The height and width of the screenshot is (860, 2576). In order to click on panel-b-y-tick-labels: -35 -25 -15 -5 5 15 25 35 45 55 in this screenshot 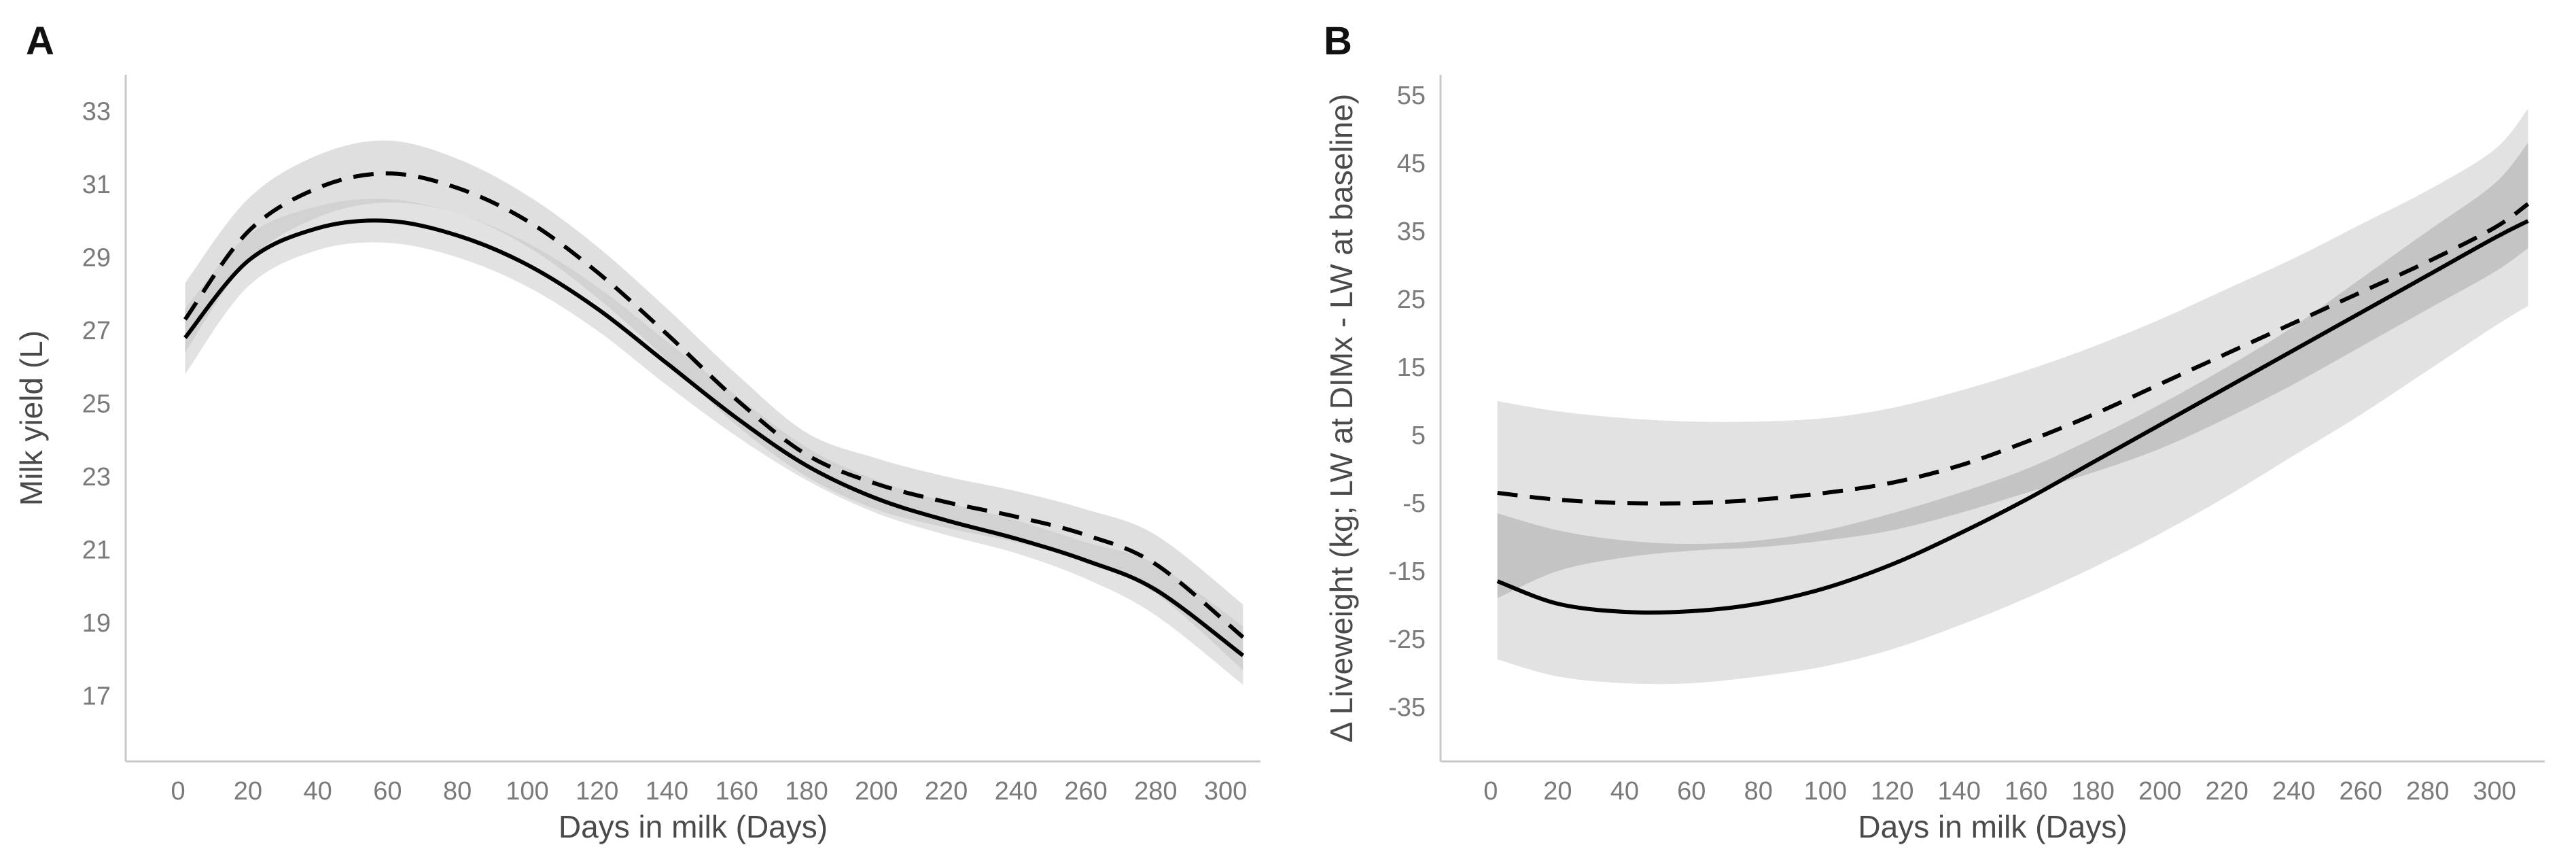, I will do `click(1407, 402)`.